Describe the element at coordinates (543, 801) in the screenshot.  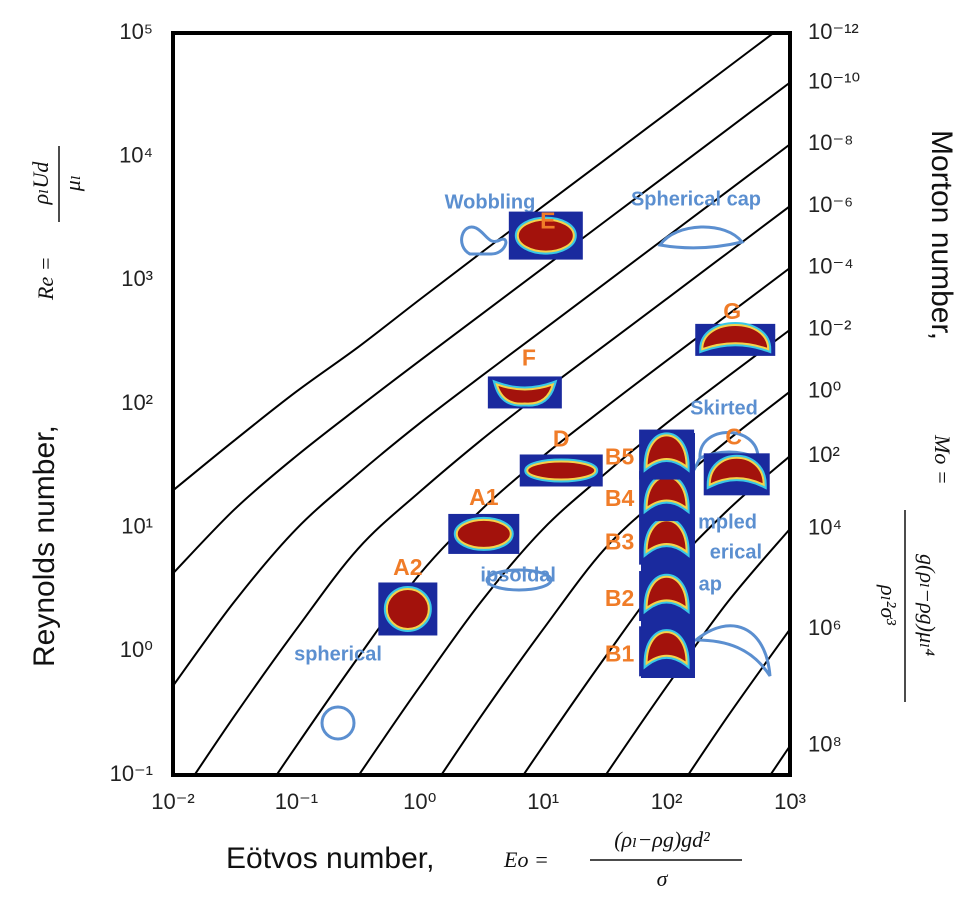
I see `x-tick-label: 10¹` at that location.